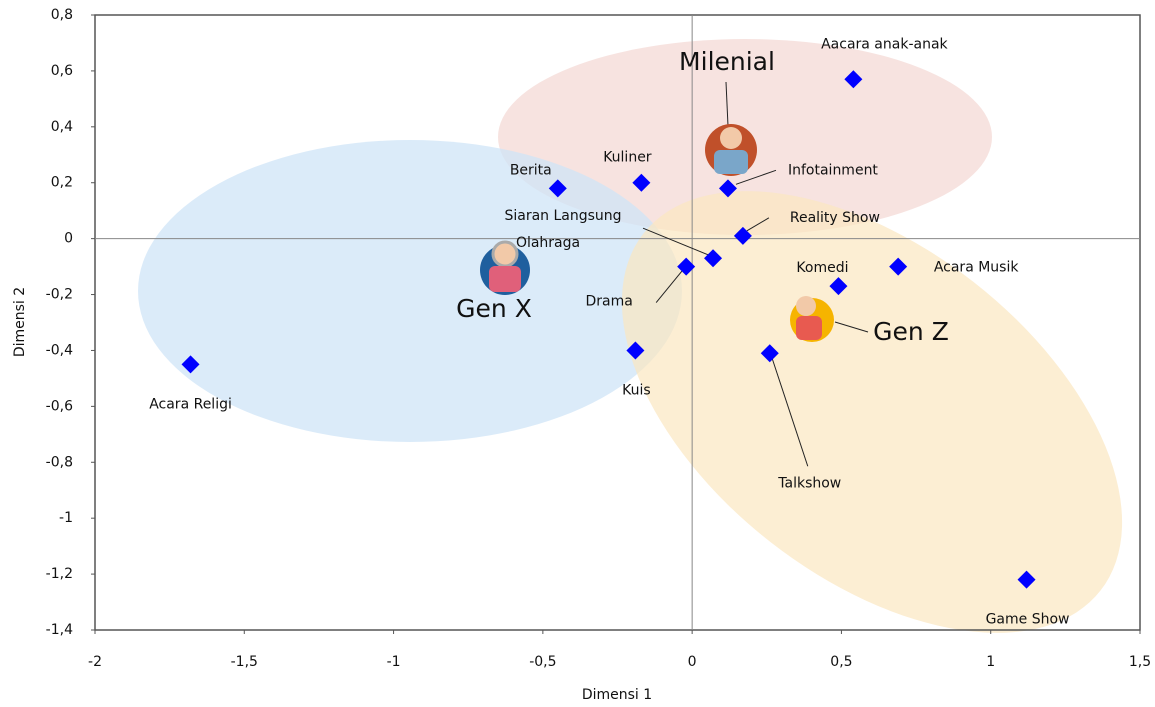 The image size is (1155, 707). Describe the element at coordinates (62, 183) in the screenshot. I see `y-tick-label: 0,2` at that location.